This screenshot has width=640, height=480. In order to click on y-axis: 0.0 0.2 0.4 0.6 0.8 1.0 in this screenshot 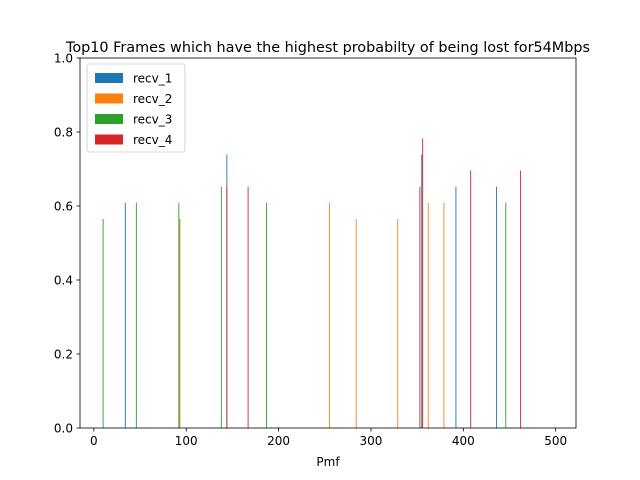, I will do `click(67, 244)`.